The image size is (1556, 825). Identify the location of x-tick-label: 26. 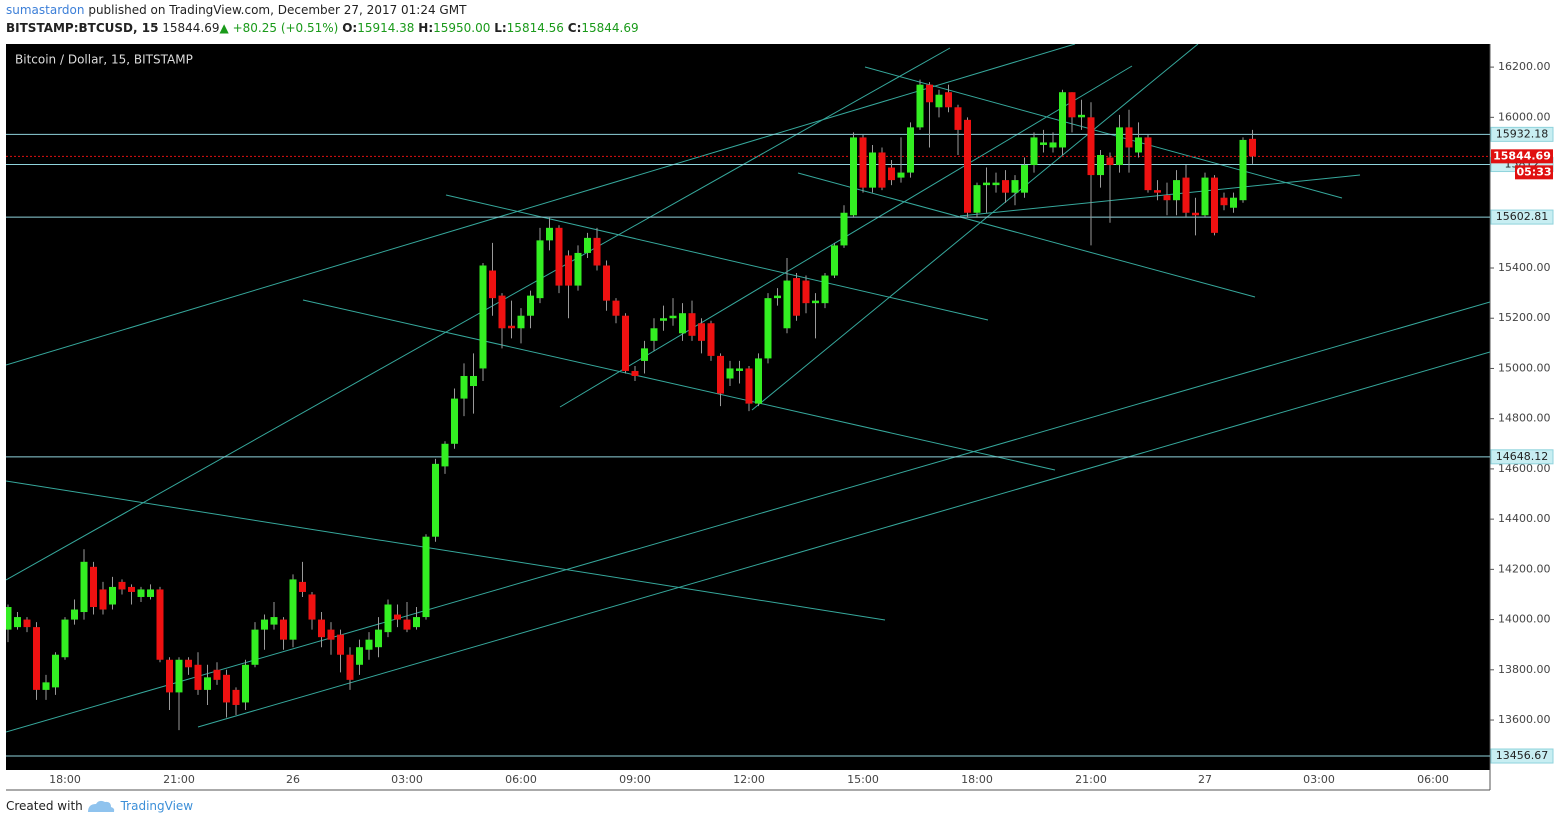
(293, 779).